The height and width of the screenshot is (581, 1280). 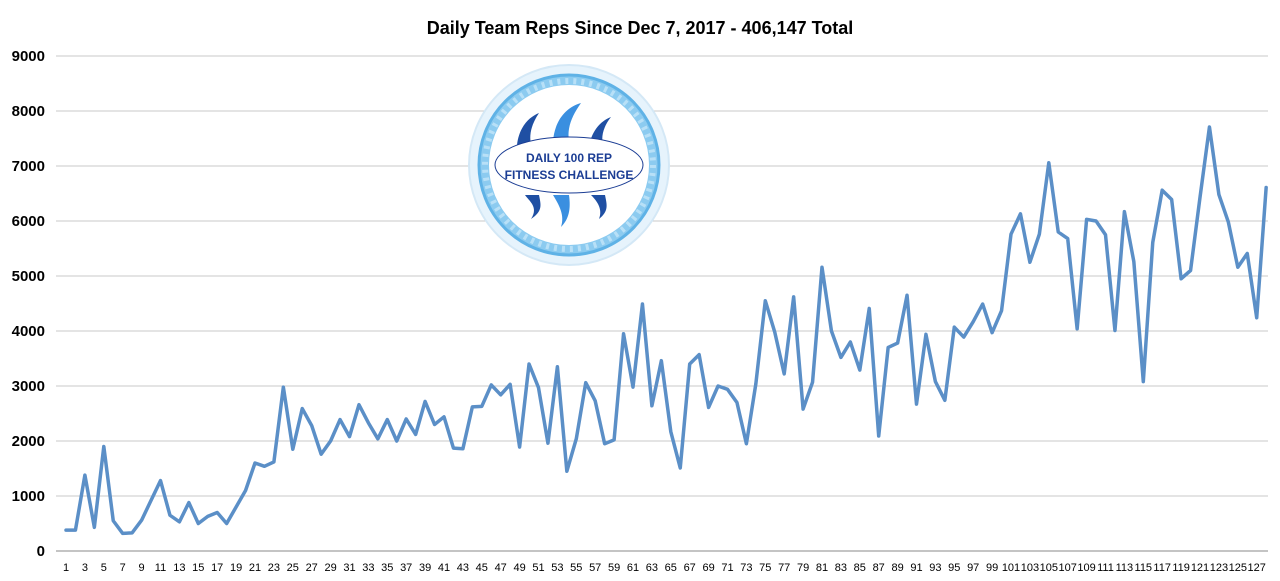 What do you see at coordinates (1125, 568) in the screenshot?
I see `x-tick-label: 113` at bounding box center [1125, 568].